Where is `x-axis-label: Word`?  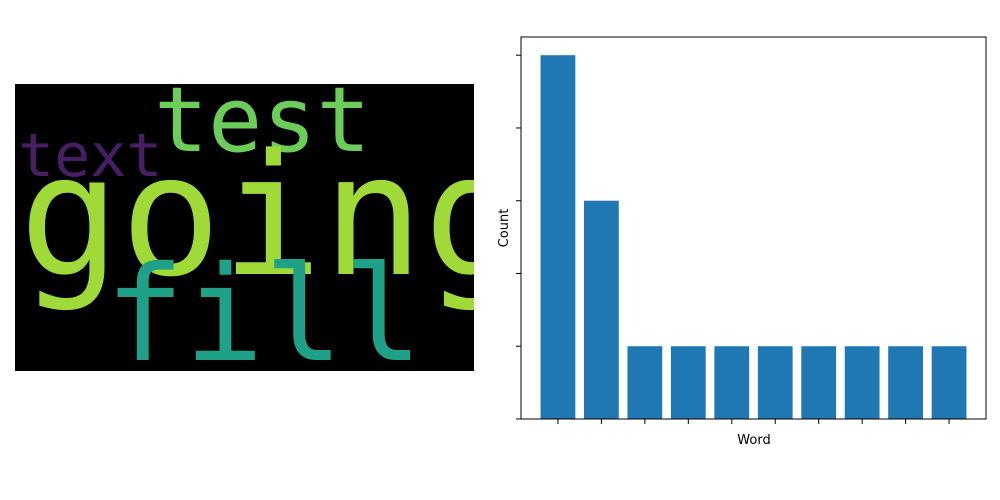 x-axis-label: Word is located at coordinates (753, 440).